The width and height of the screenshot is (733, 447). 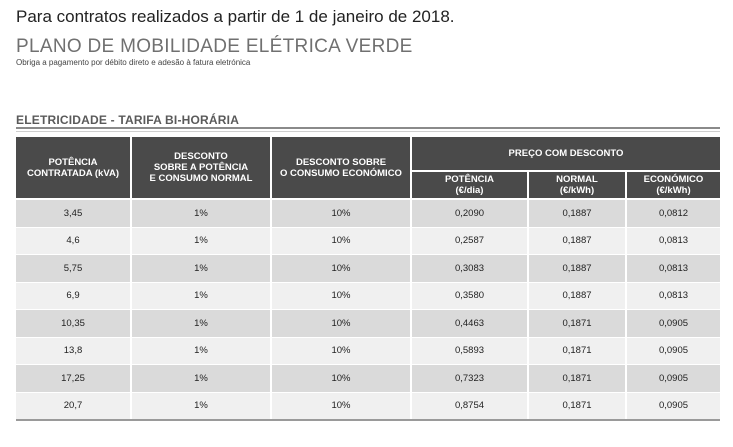 What do you see at coordinates (469, 213) in the screenshot?
I see `cell-price-power: 0,2090` at bounding box center [469, 213].